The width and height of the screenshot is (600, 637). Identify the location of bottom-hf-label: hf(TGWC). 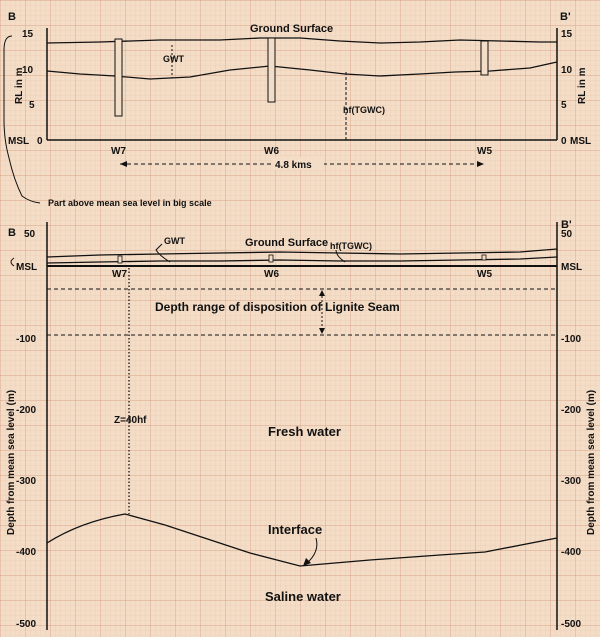
(351, 246).